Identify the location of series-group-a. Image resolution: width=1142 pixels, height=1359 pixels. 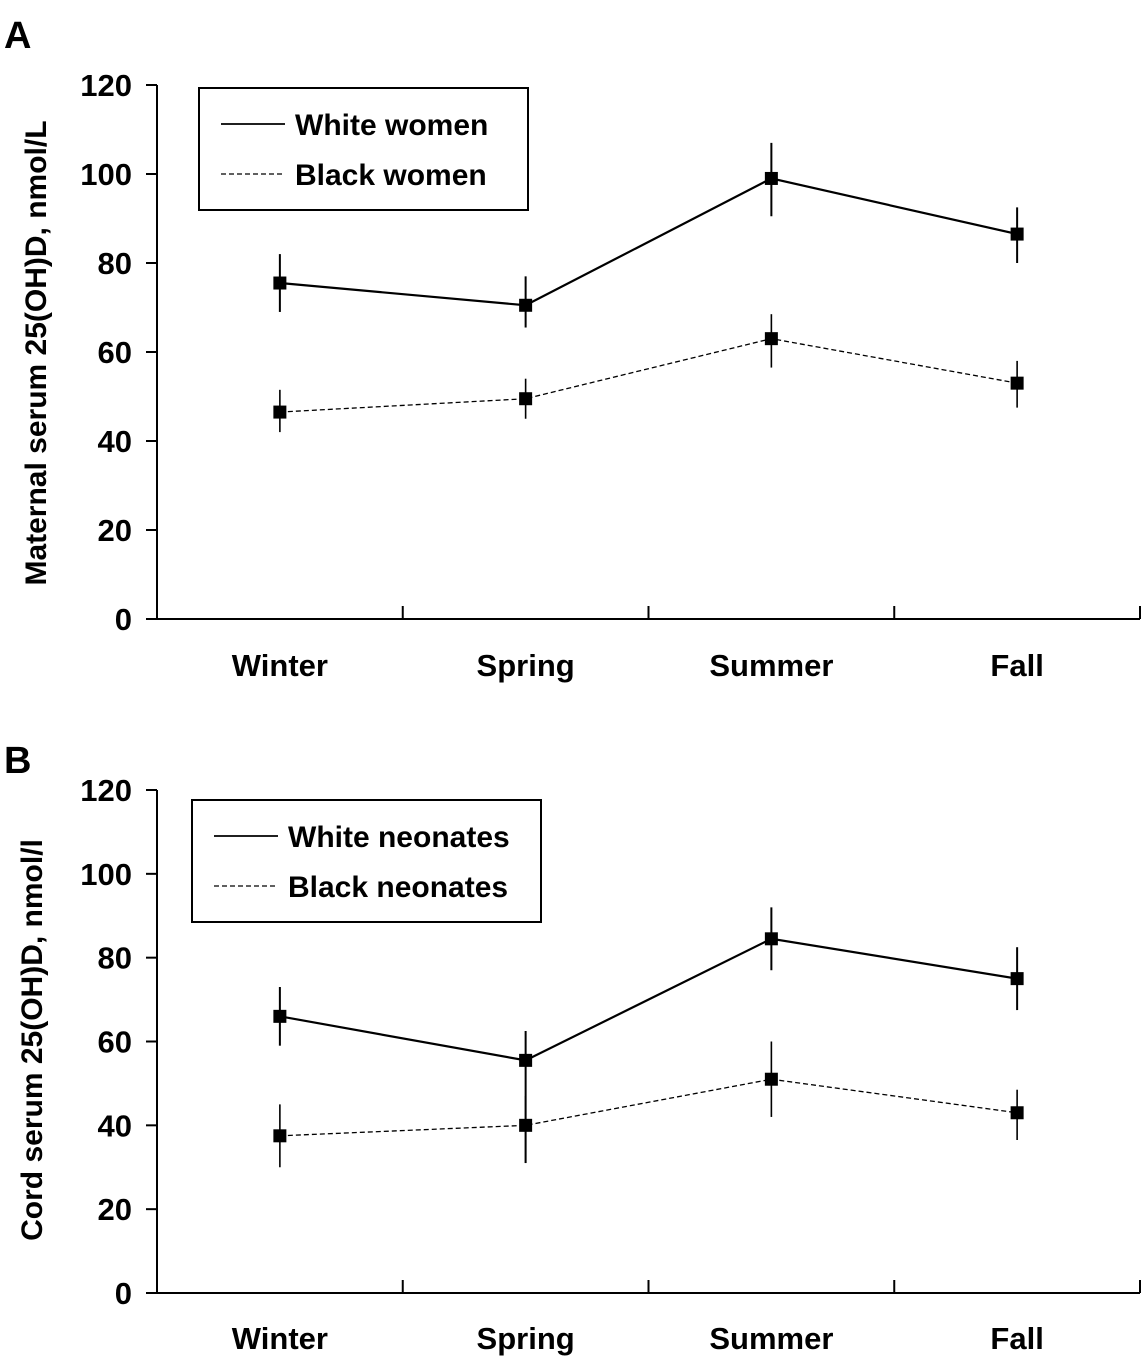
(648, 287).